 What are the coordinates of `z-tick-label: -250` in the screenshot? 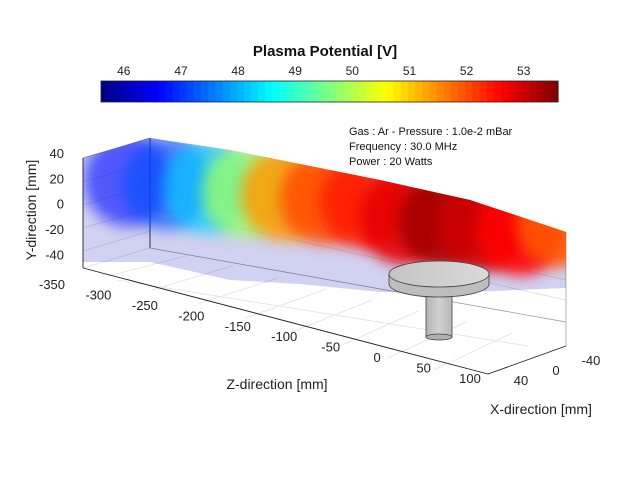 It's located at (145, 305).